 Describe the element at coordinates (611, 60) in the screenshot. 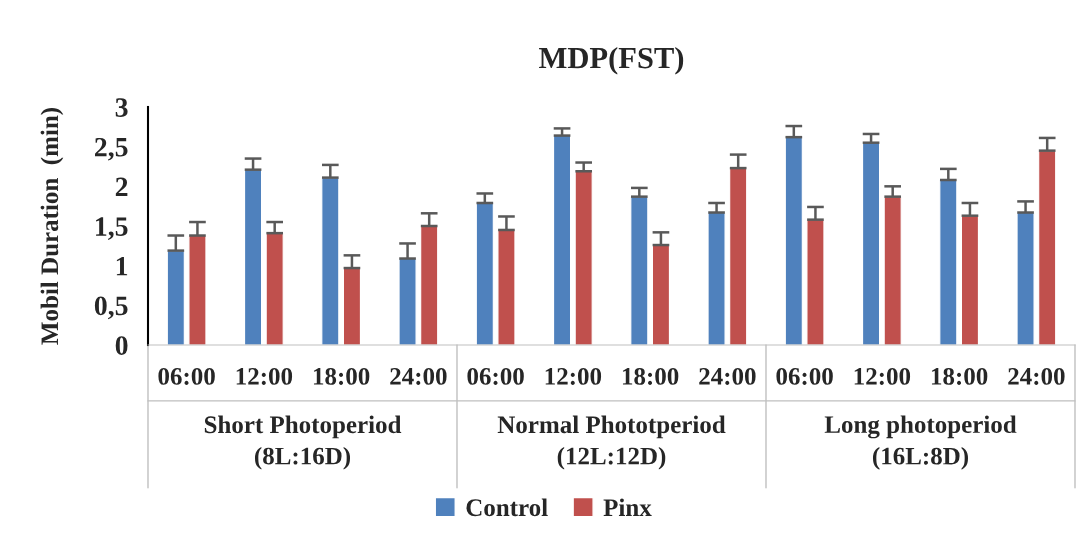

I see `chart-title: MDP(FST)` at that location.